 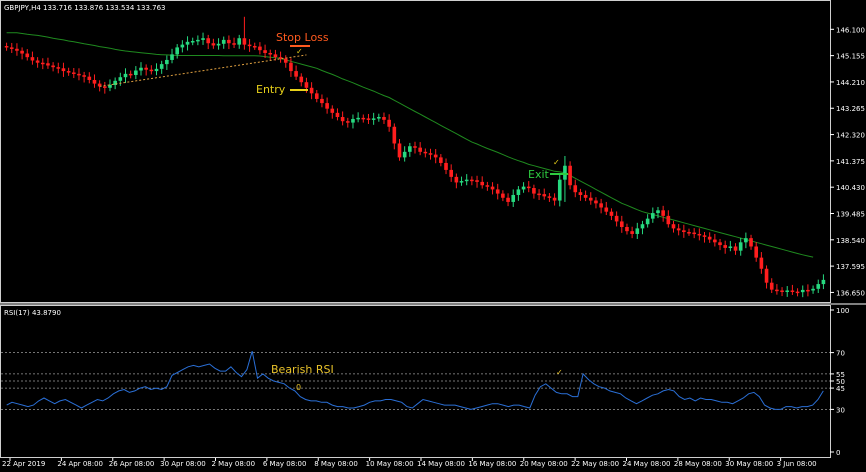 I want to click on rsi-tick-label: 0, so click(x=838, y=453).